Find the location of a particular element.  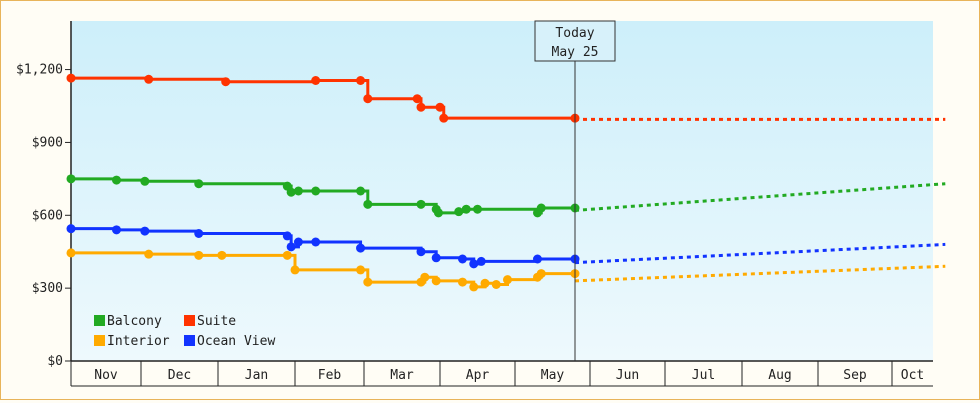

x-tick-label: Jul is located at coordinates (703, 375).